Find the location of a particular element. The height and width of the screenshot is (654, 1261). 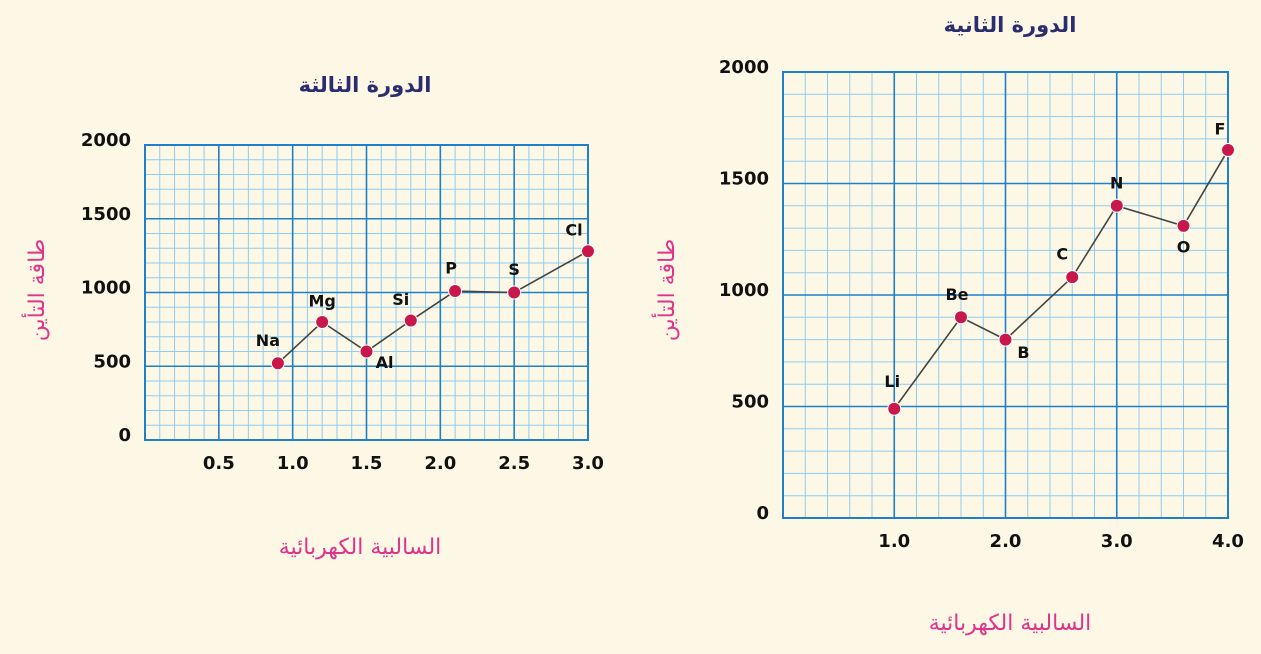

point-label: Si is located at coordinates (400, 299).